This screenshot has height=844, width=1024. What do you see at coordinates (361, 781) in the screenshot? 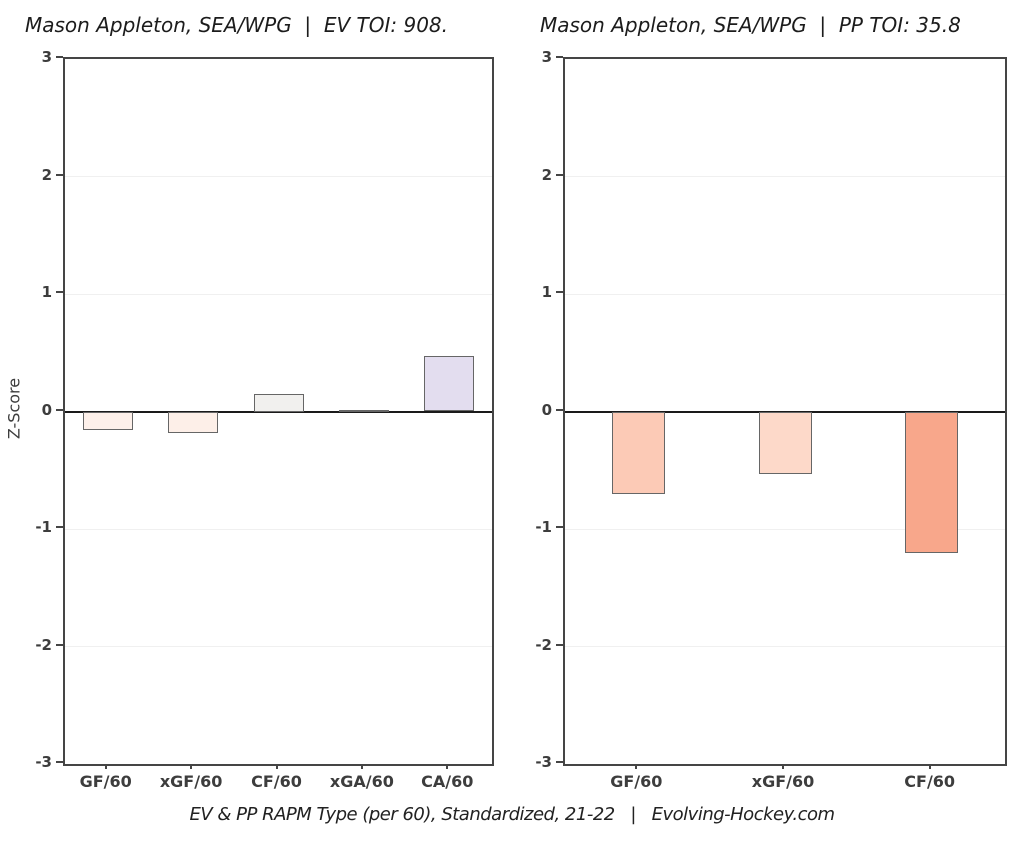
I see `x-tick-label: xGA/60` at bounding box center [361, 781].